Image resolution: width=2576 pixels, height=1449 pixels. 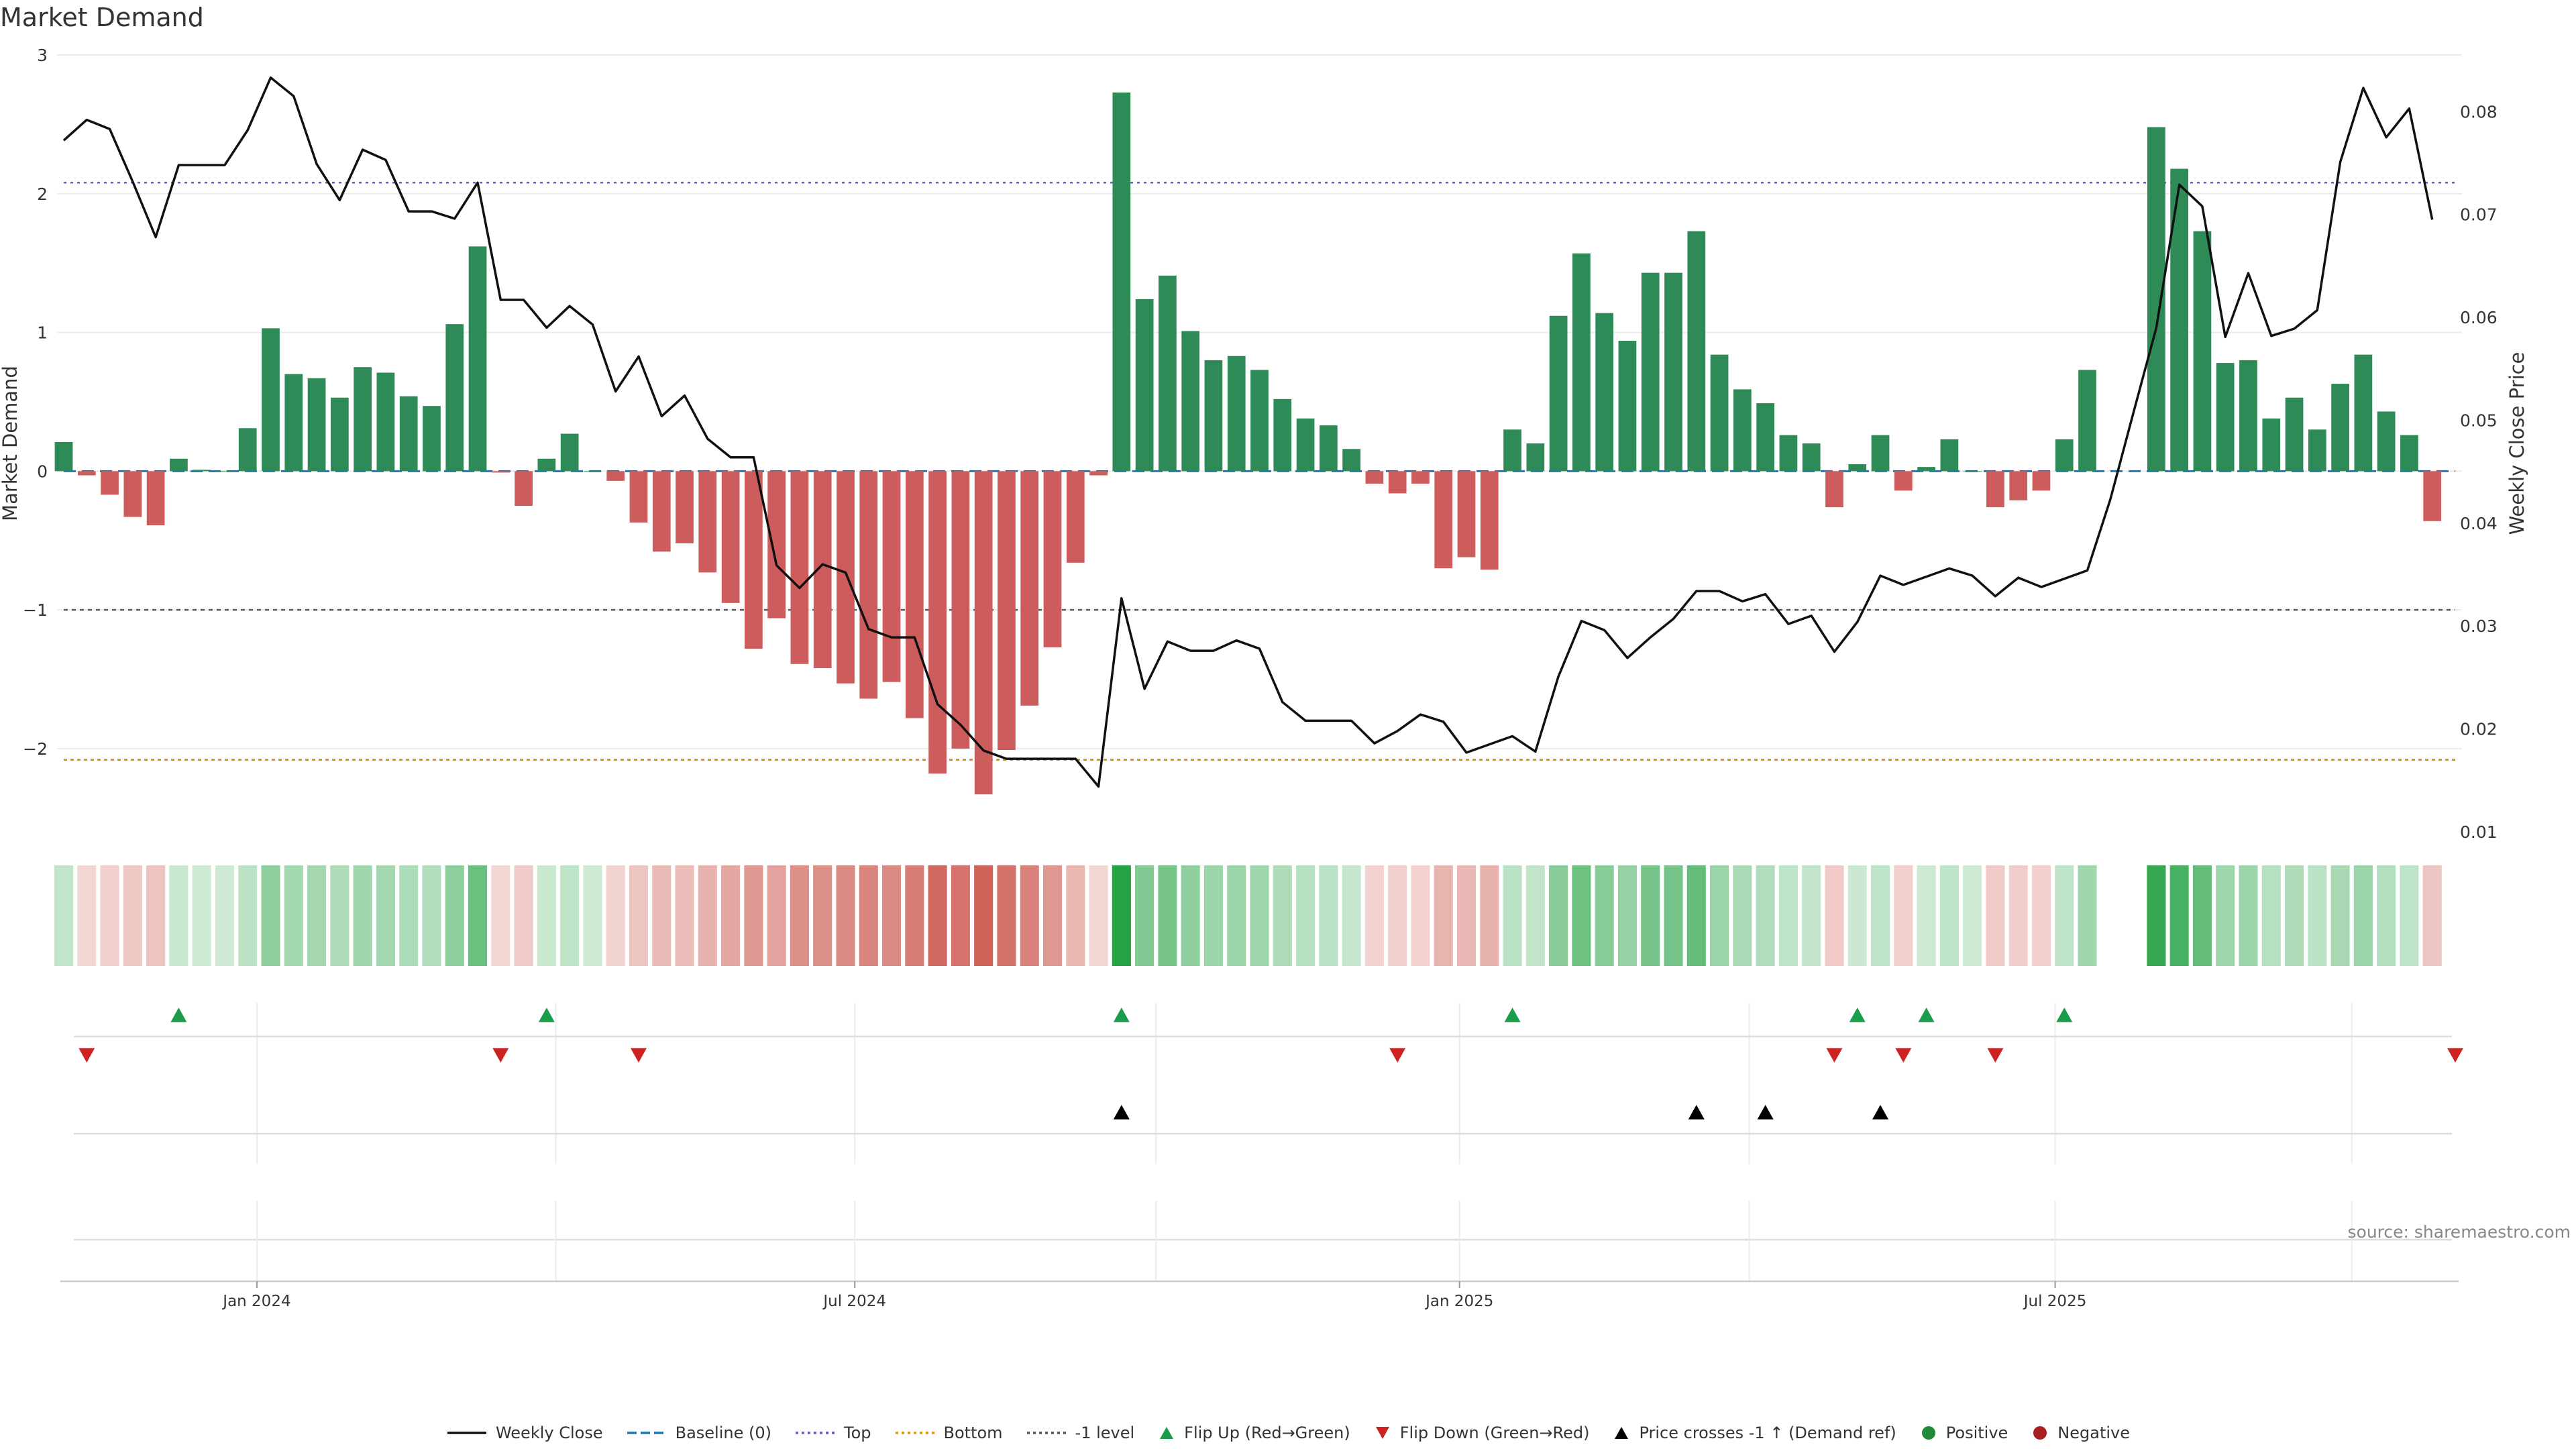 What do you see at coordinates (1382, 1433) in the screenshot?
I see `triangle-down-icon` at bounding box center [1382, 1433].